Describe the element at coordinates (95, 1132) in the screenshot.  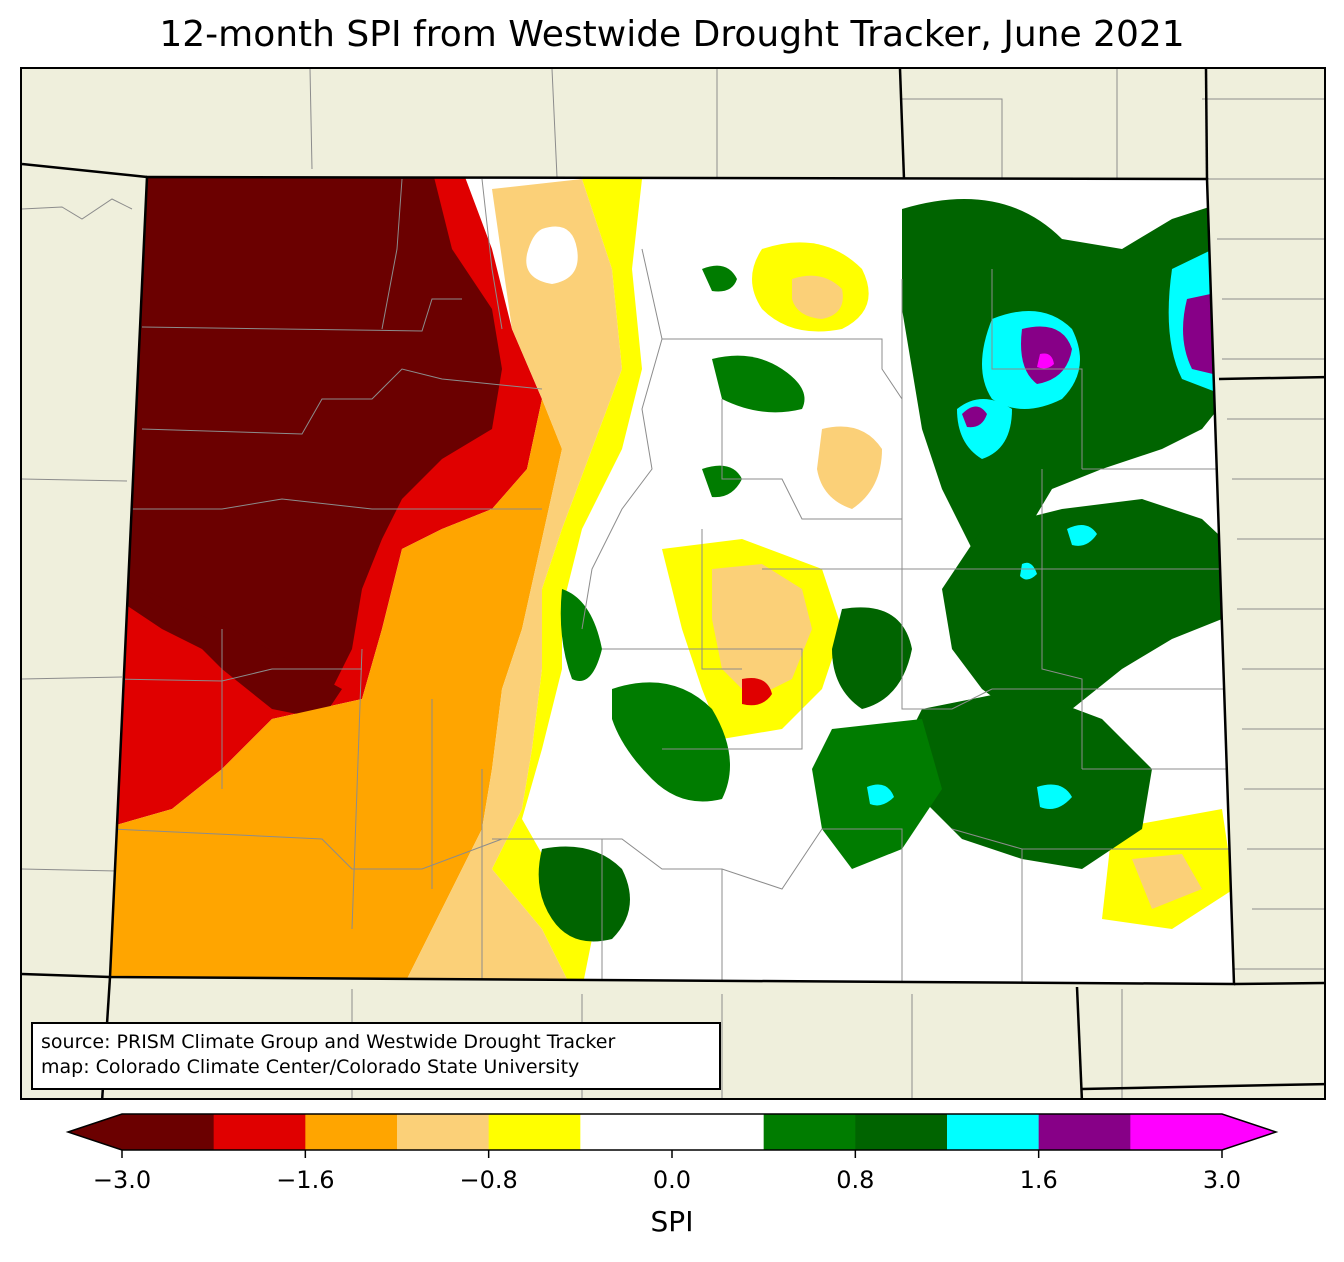
I see `colorbar-extend-low` at that location.